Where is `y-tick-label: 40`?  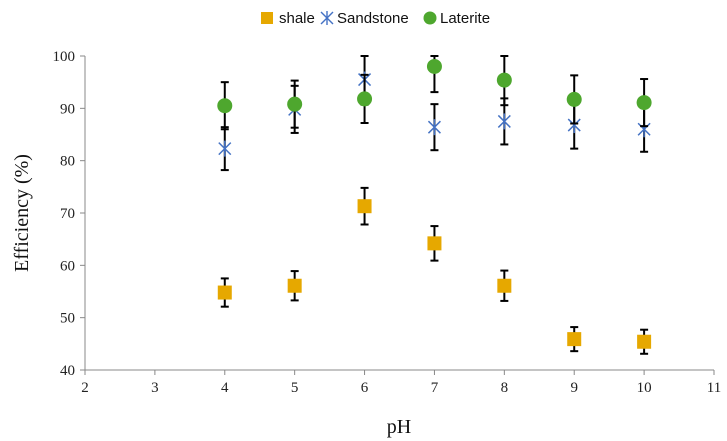 y-tick-label: 40 is located at coordinates (67, 371).